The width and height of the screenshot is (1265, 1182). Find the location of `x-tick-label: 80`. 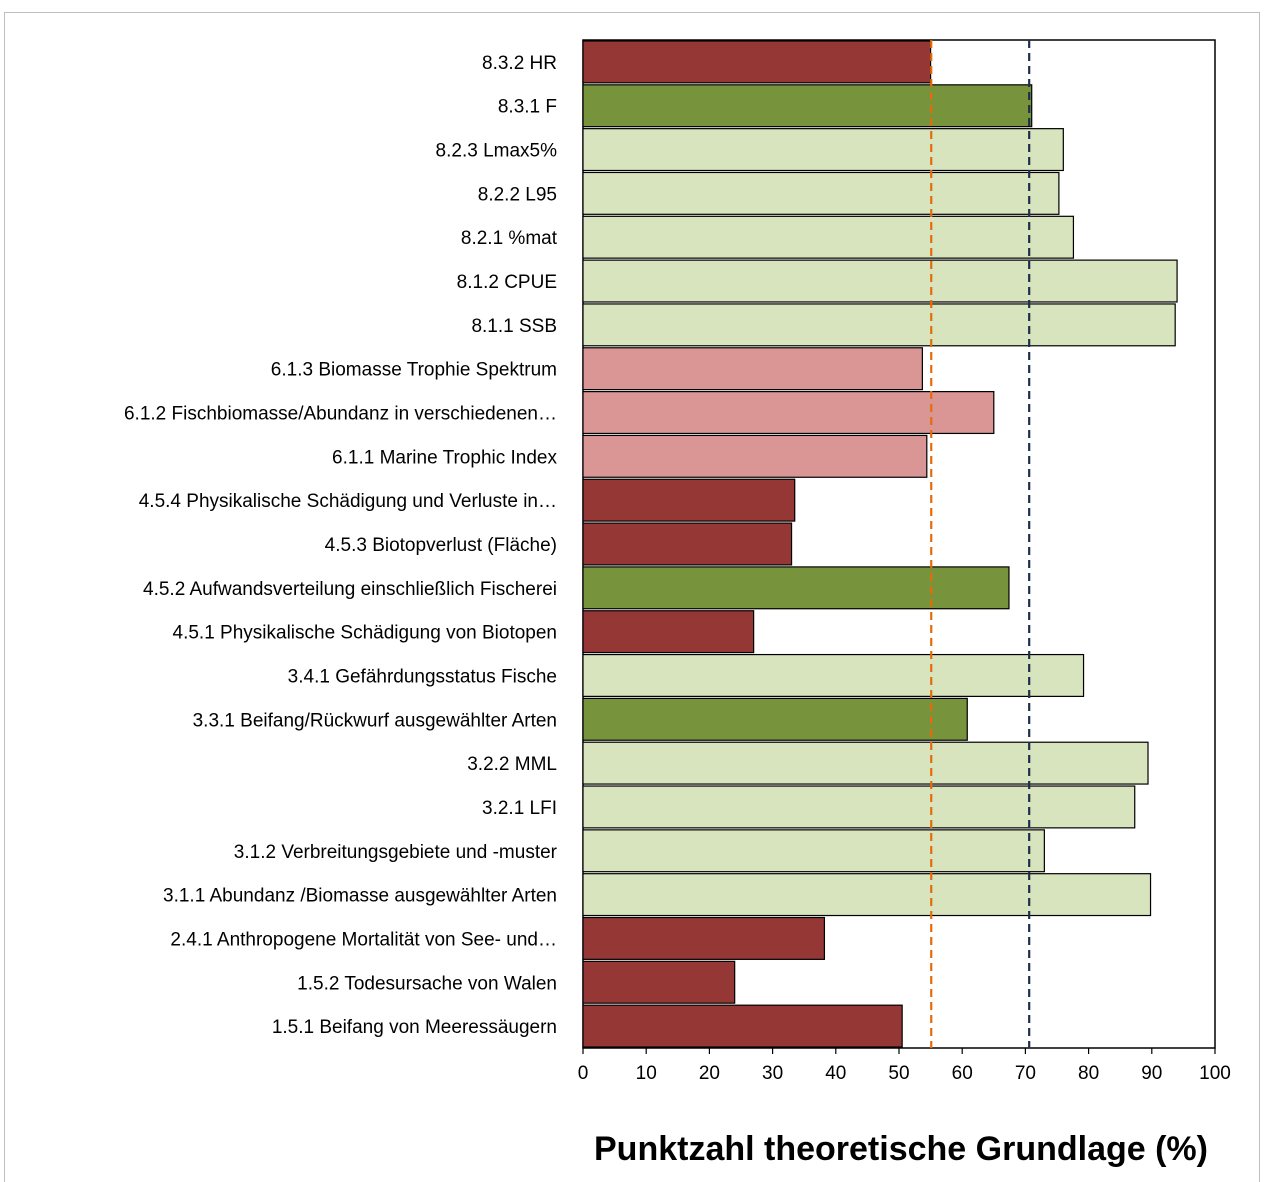

x-tick-label: 80 is located at coordinates (1088, 1073).